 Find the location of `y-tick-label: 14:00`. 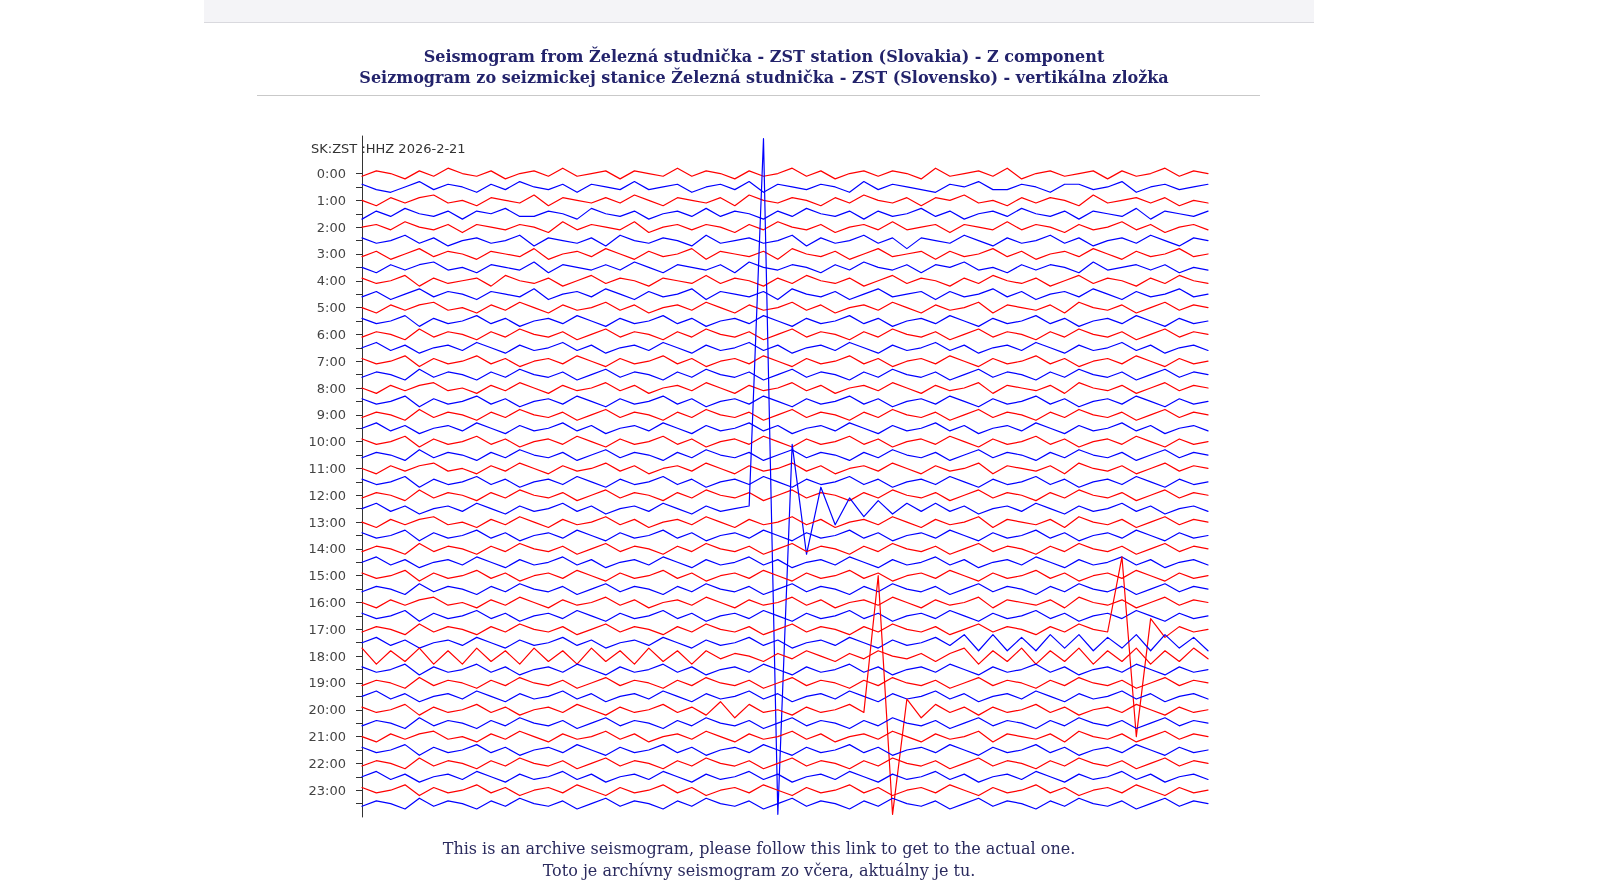

y-tick-label: 14:00 is located at coordinates (327, 549).